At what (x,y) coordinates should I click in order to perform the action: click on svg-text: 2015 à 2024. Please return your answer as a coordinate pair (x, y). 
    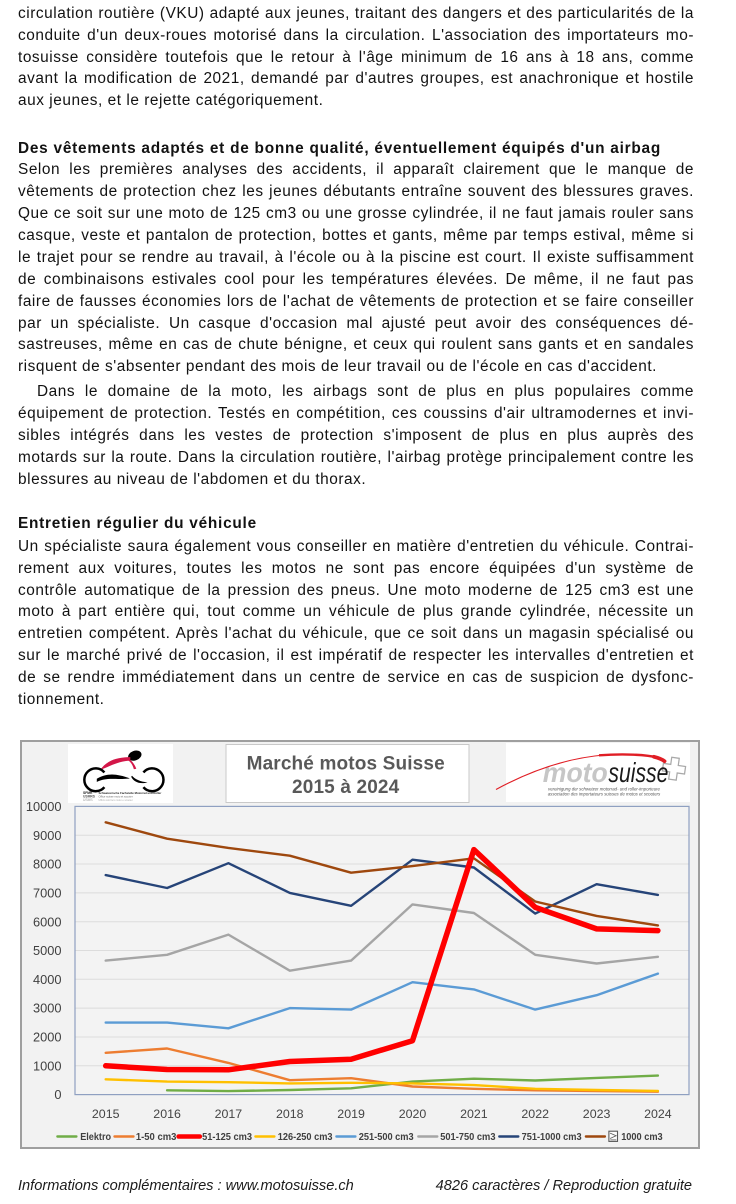
    Looking at the image, I should click on (346, 787).